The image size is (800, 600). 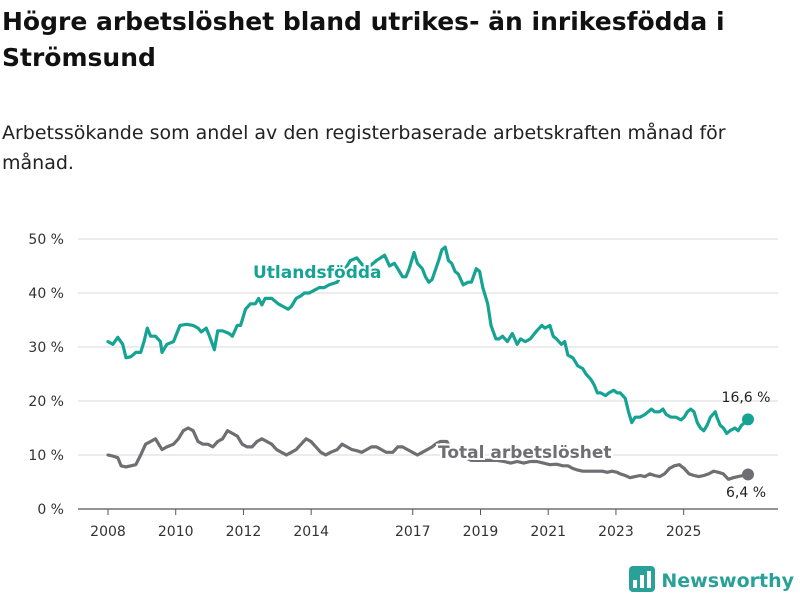 I want to click on series-label-total: Total arbetslöshet, so click(x=525, y=453).